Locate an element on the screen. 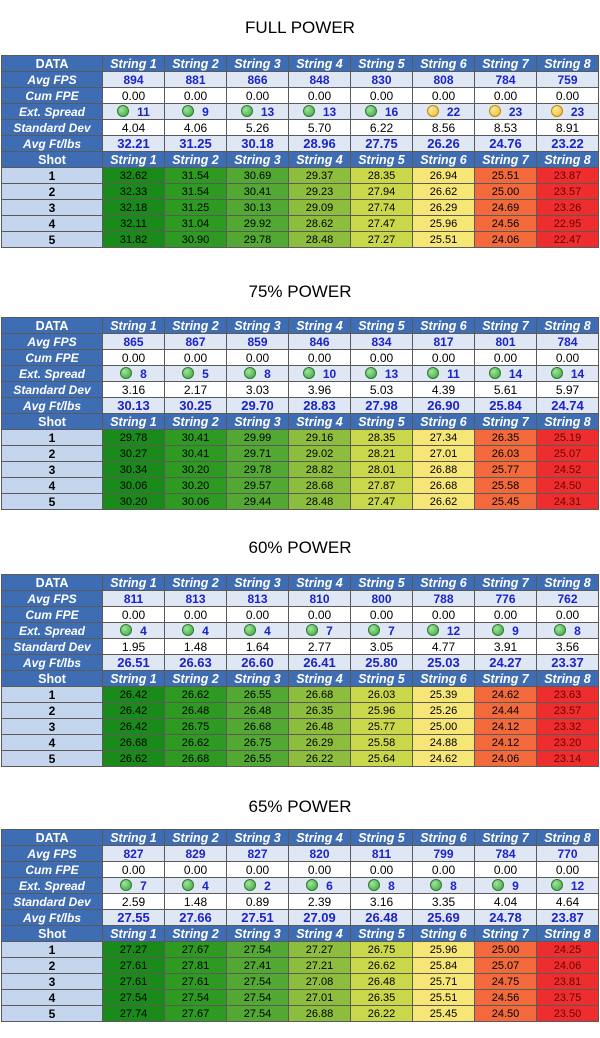  ext-spread-cell: 6 is located at coordinates (319, 885).